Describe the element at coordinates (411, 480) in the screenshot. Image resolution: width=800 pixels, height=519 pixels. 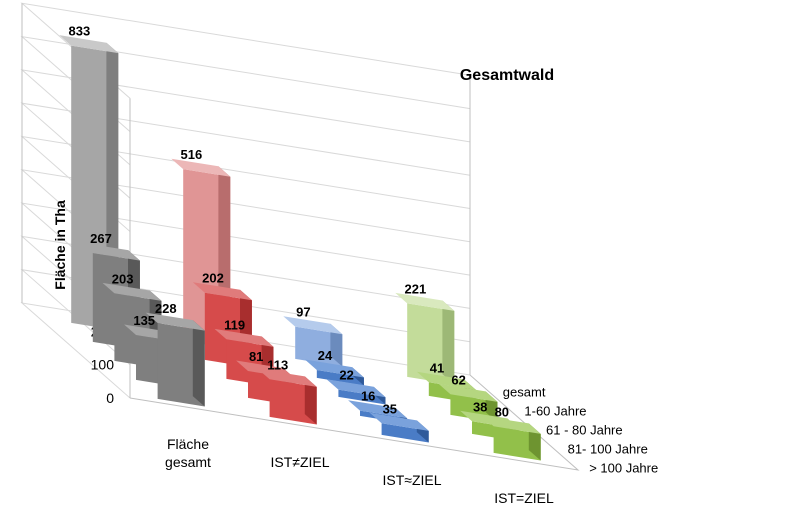
I see `category-label: IST≈ZIEL` at that location.